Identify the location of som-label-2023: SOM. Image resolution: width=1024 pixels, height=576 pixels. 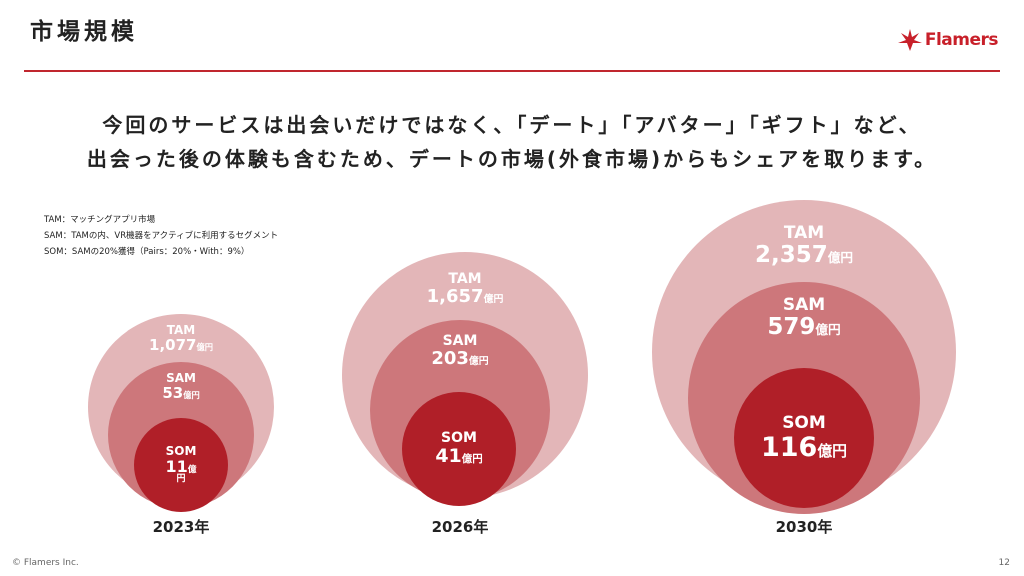
(181, 450).